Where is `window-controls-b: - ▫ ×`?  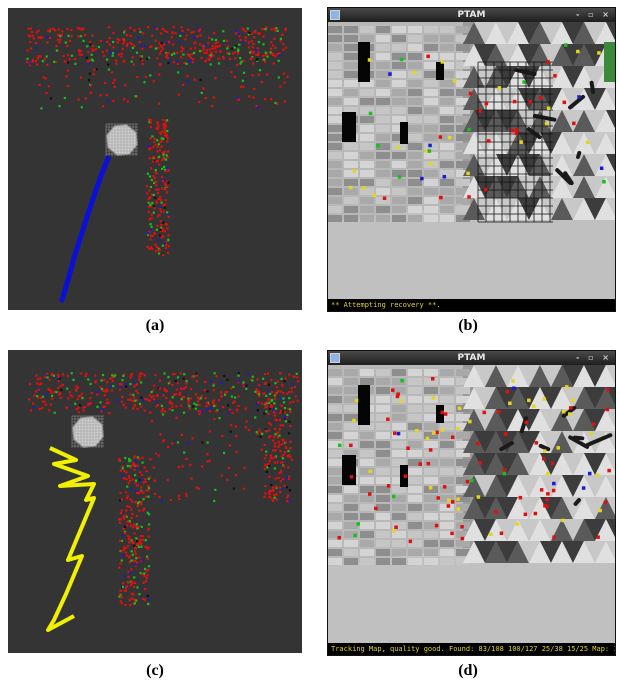 window-controls-b: - ▫ × is located at coordinates (593, 14).